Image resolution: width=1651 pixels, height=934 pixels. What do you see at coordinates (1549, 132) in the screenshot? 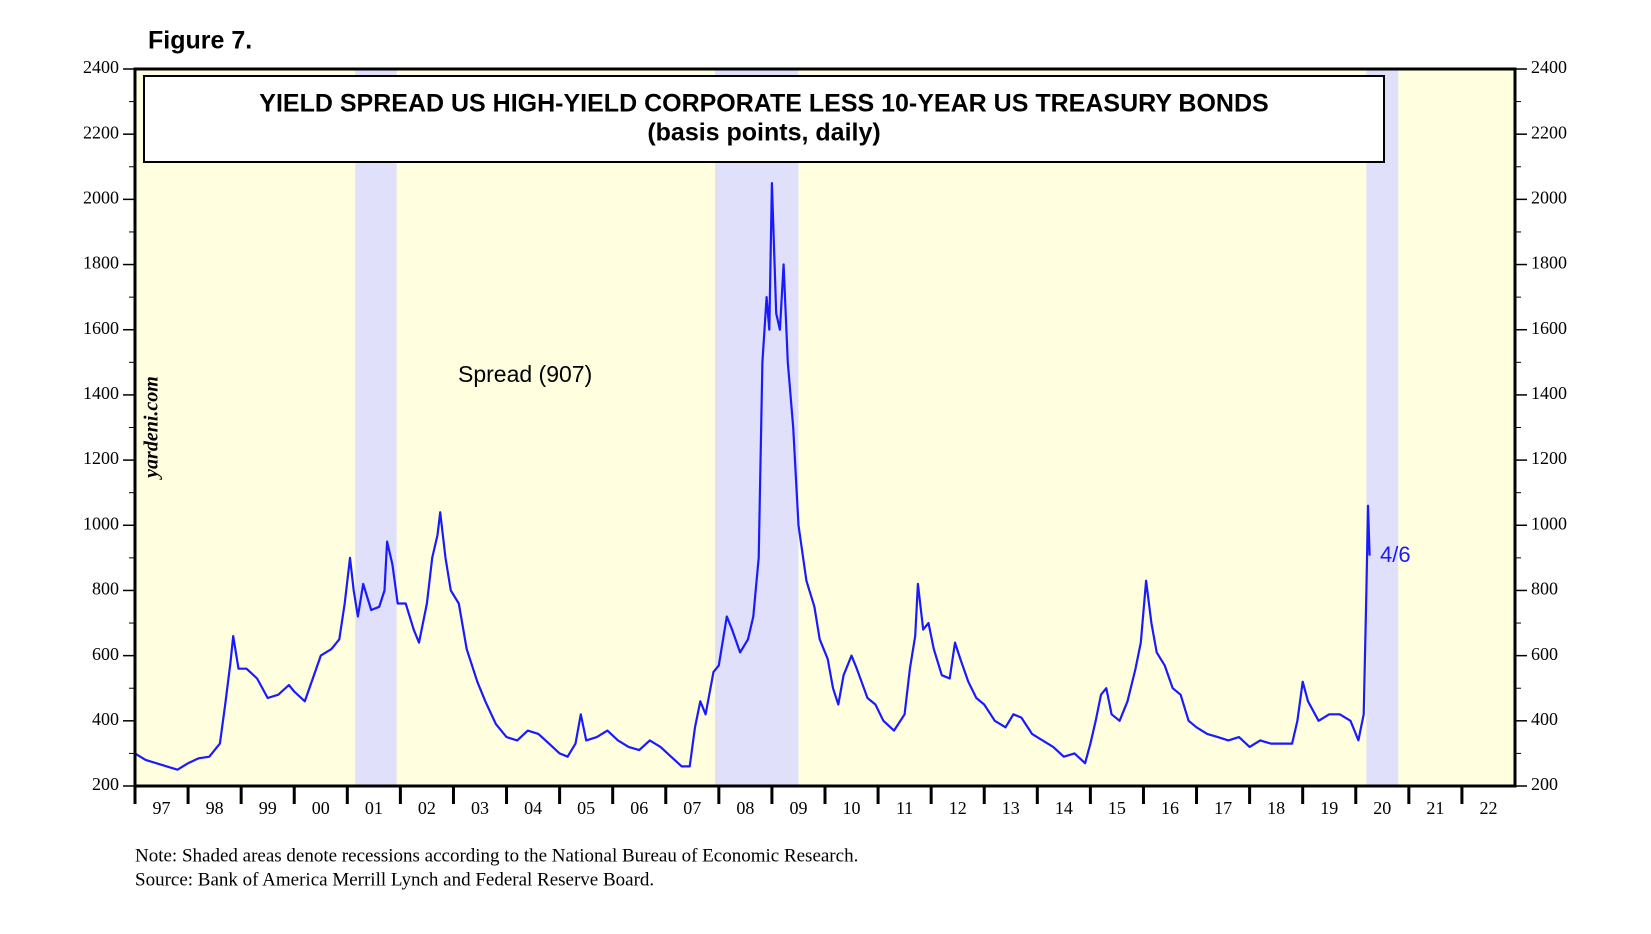
I see `y2-tick-label: 2200` at bounding box center [1549, 132].